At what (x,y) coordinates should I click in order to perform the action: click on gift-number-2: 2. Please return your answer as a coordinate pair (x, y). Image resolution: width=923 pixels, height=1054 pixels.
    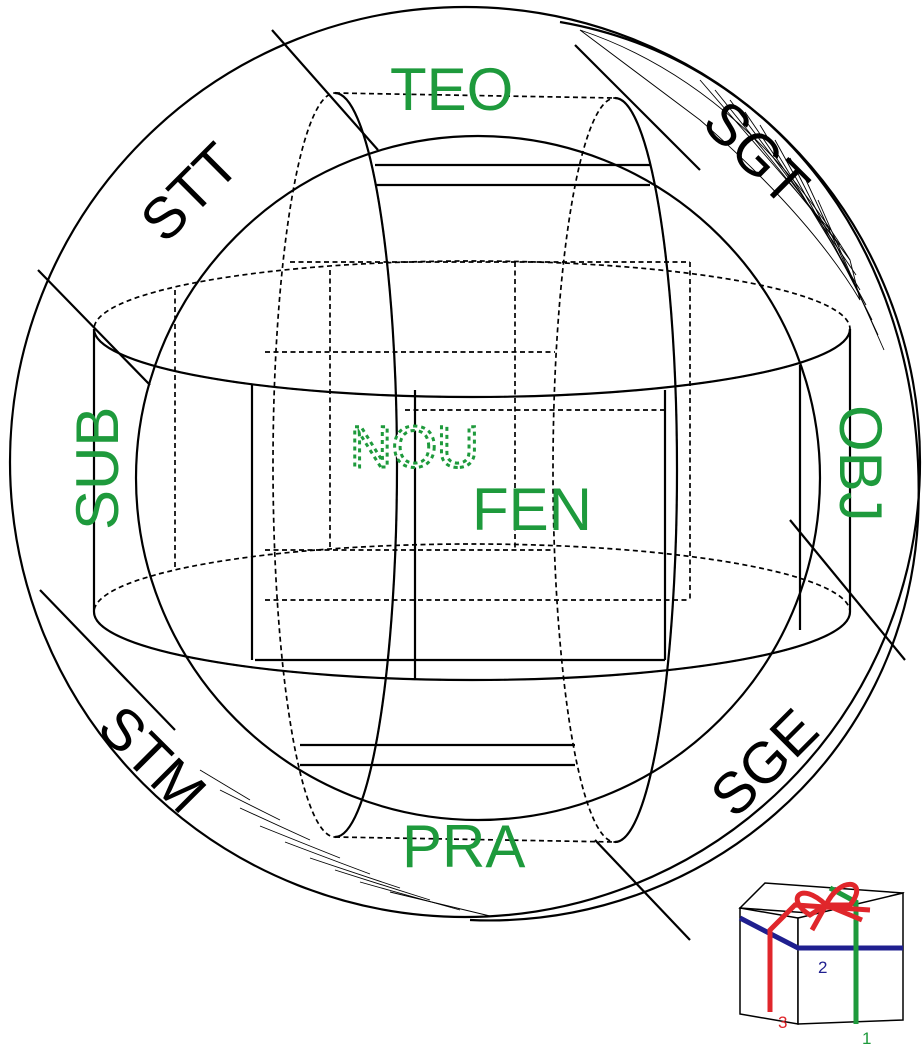
    Looking at the image, I should click on (822, 967).